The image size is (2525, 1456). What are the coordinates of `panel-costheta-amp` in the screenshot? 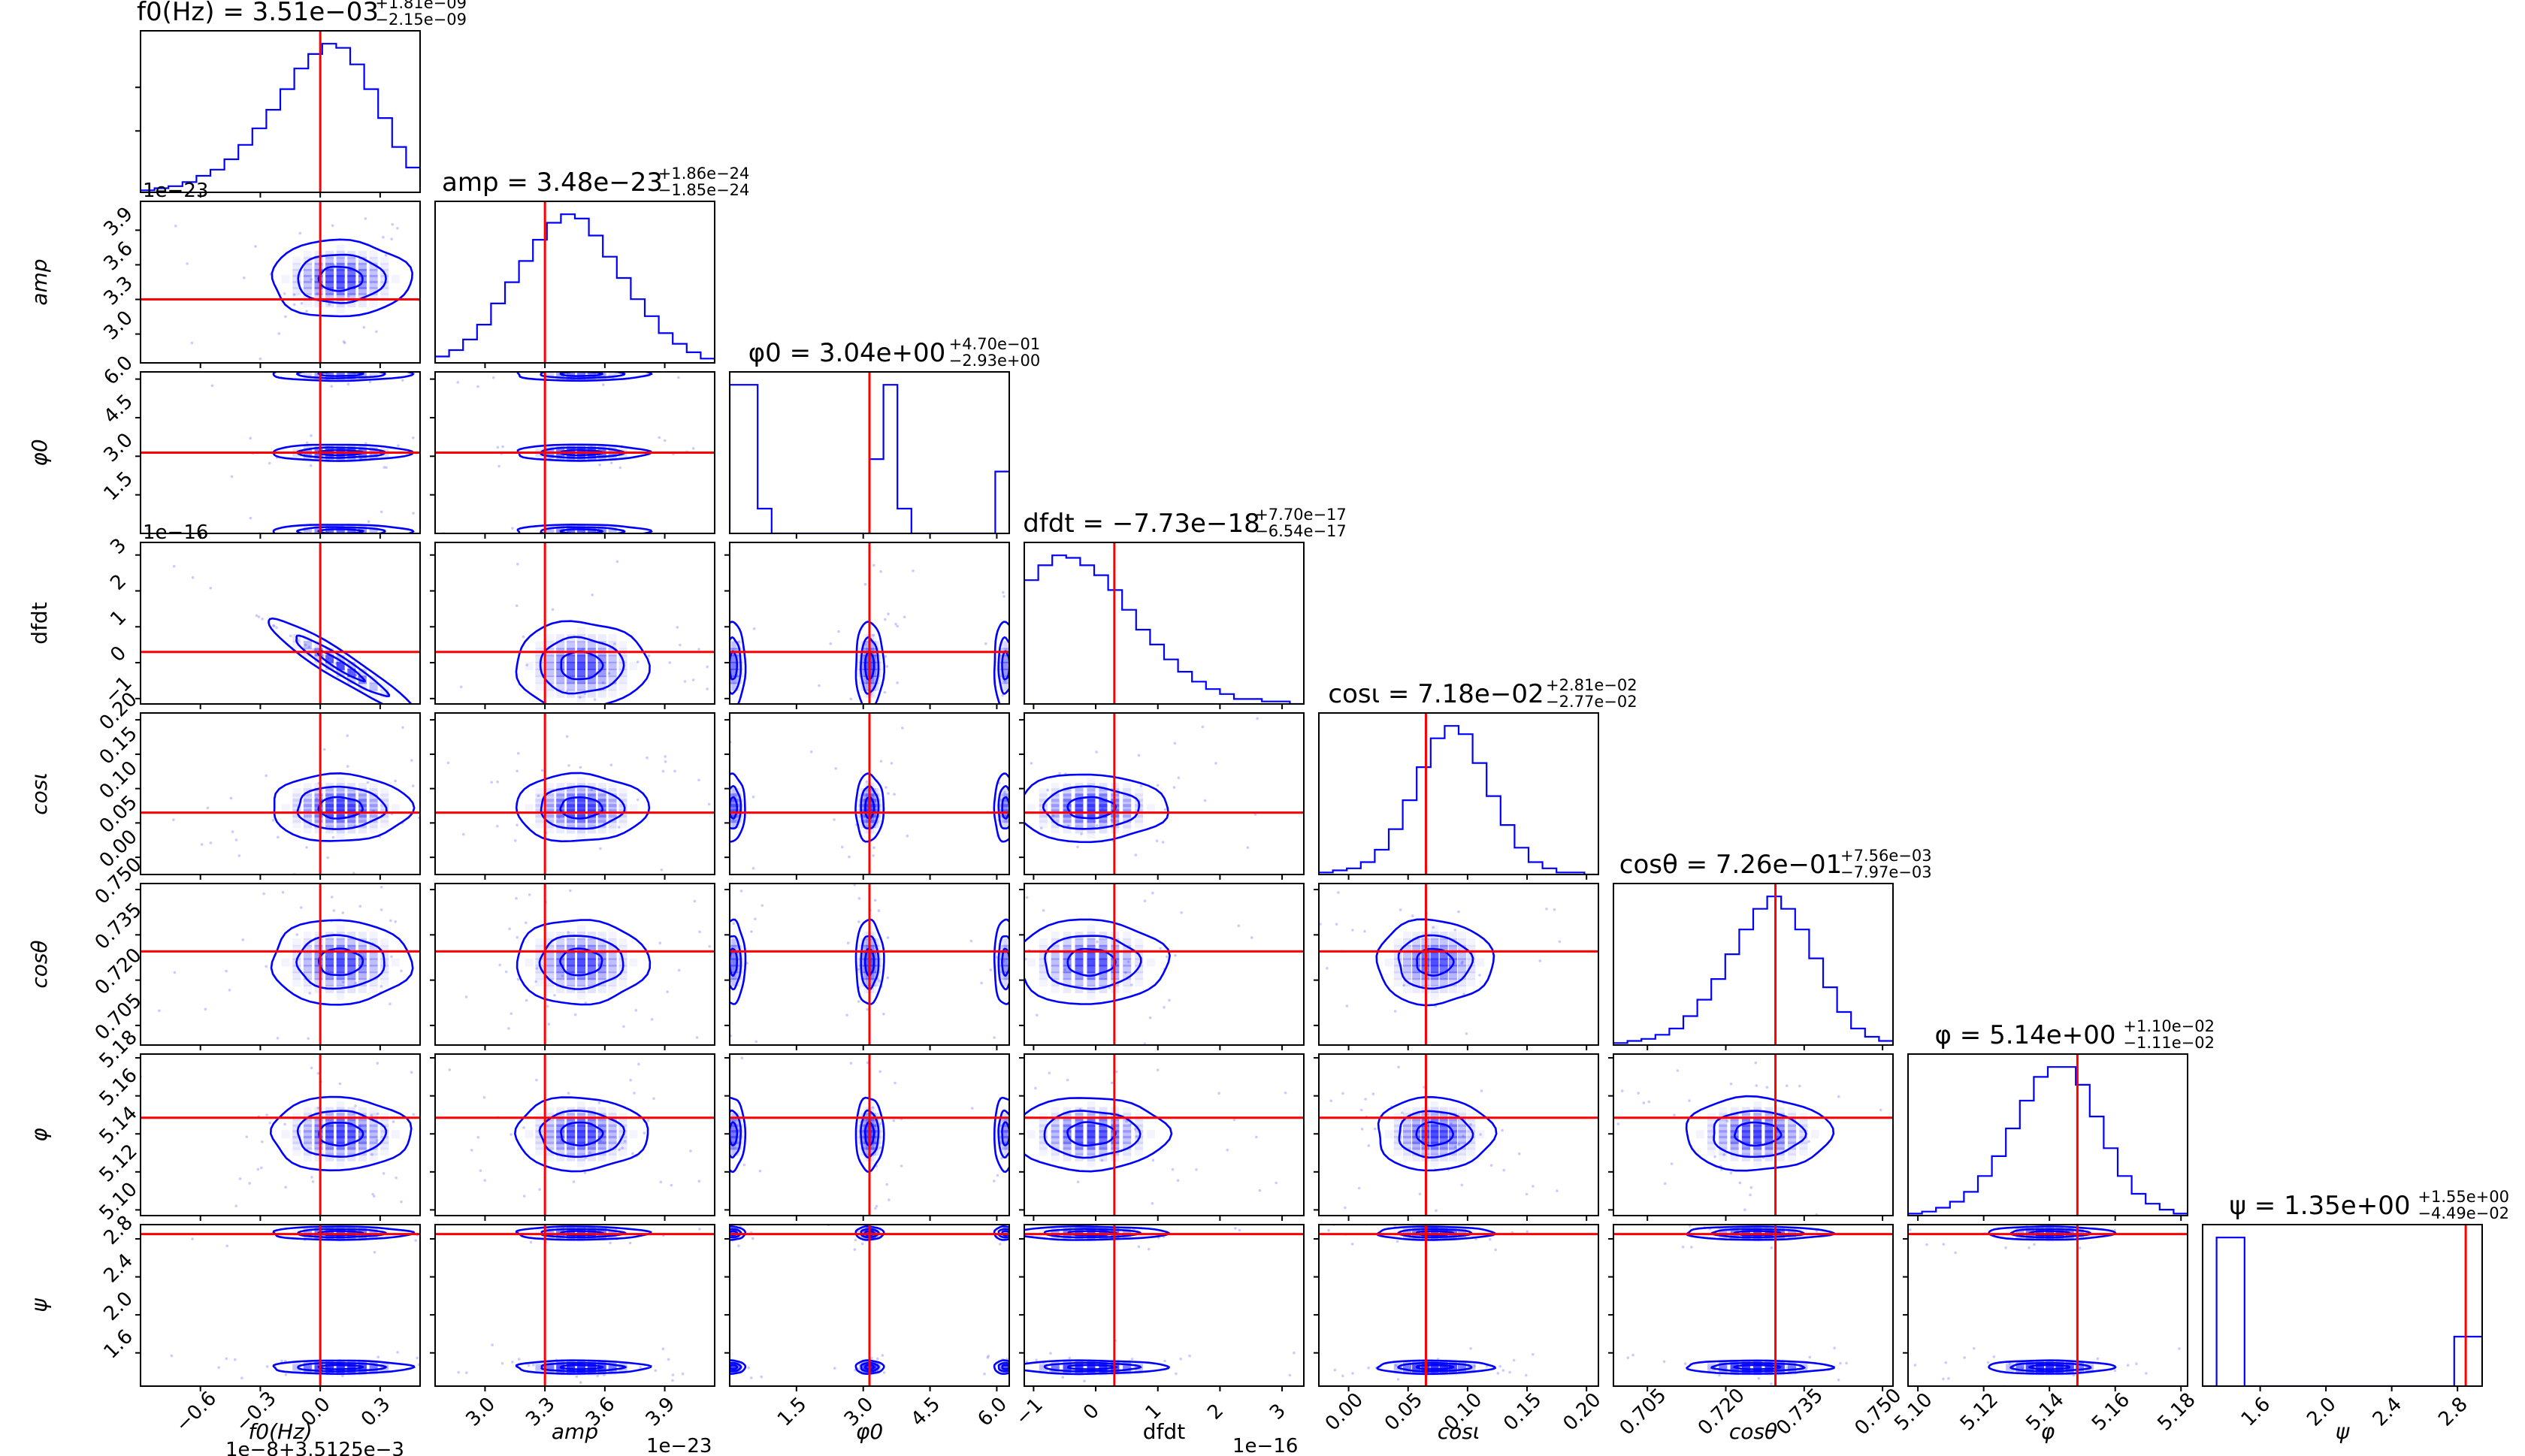 It's located at (572, 966).